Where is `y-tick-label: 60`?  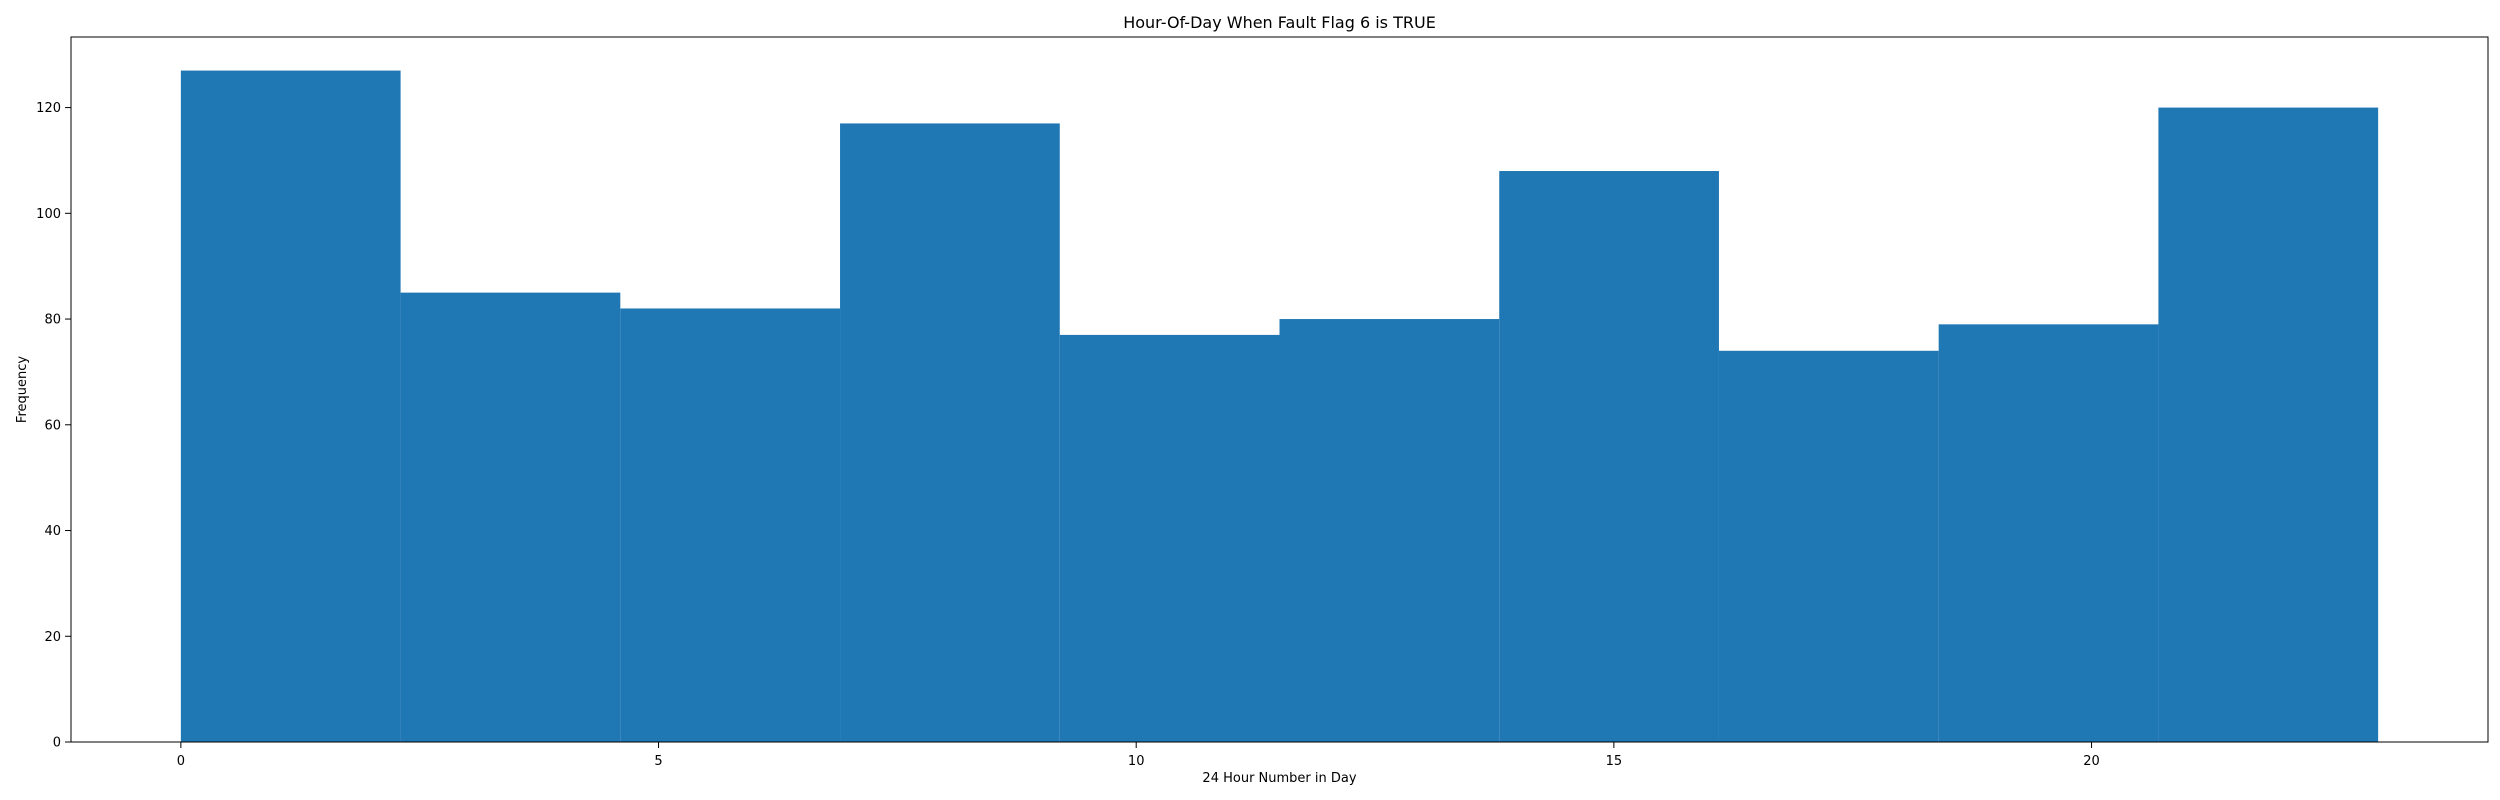
y-tick-label: 60 is located at coordinates (52, 425).